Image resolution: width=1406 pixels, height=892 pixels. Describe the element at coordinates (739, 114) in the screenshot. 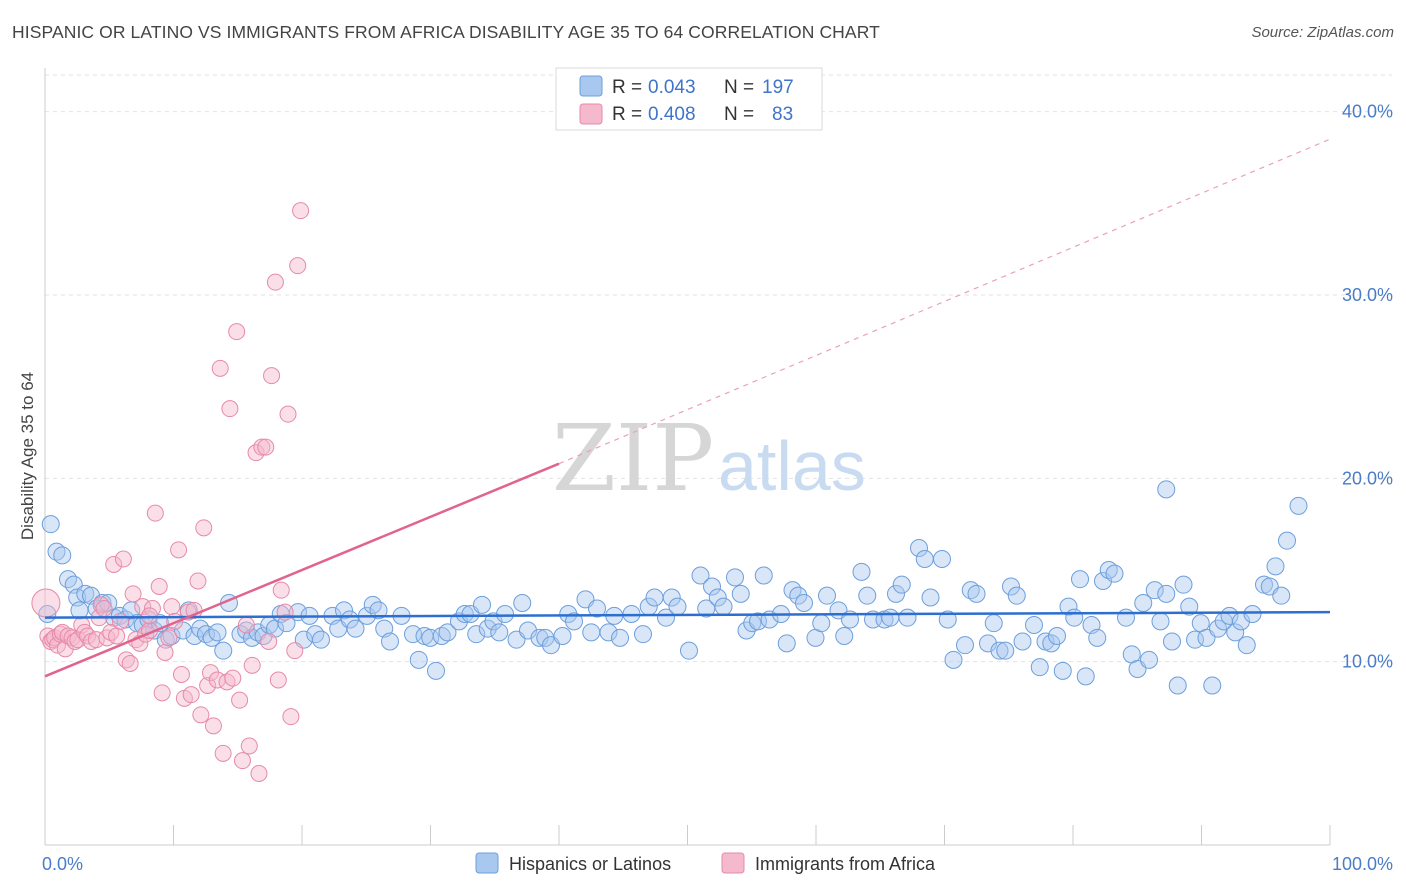

I see `legend-n-label-2: N =` at that location.